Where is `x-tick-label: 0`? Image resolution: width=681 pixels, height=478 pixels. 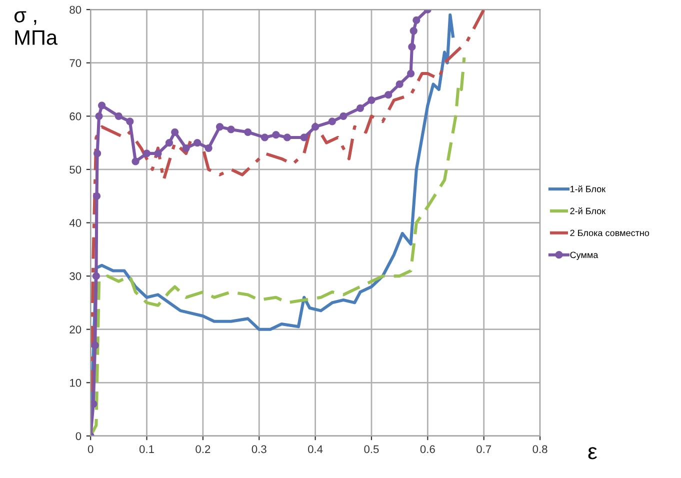 x-tick-label: 0 is located at coordinates (91, 449).